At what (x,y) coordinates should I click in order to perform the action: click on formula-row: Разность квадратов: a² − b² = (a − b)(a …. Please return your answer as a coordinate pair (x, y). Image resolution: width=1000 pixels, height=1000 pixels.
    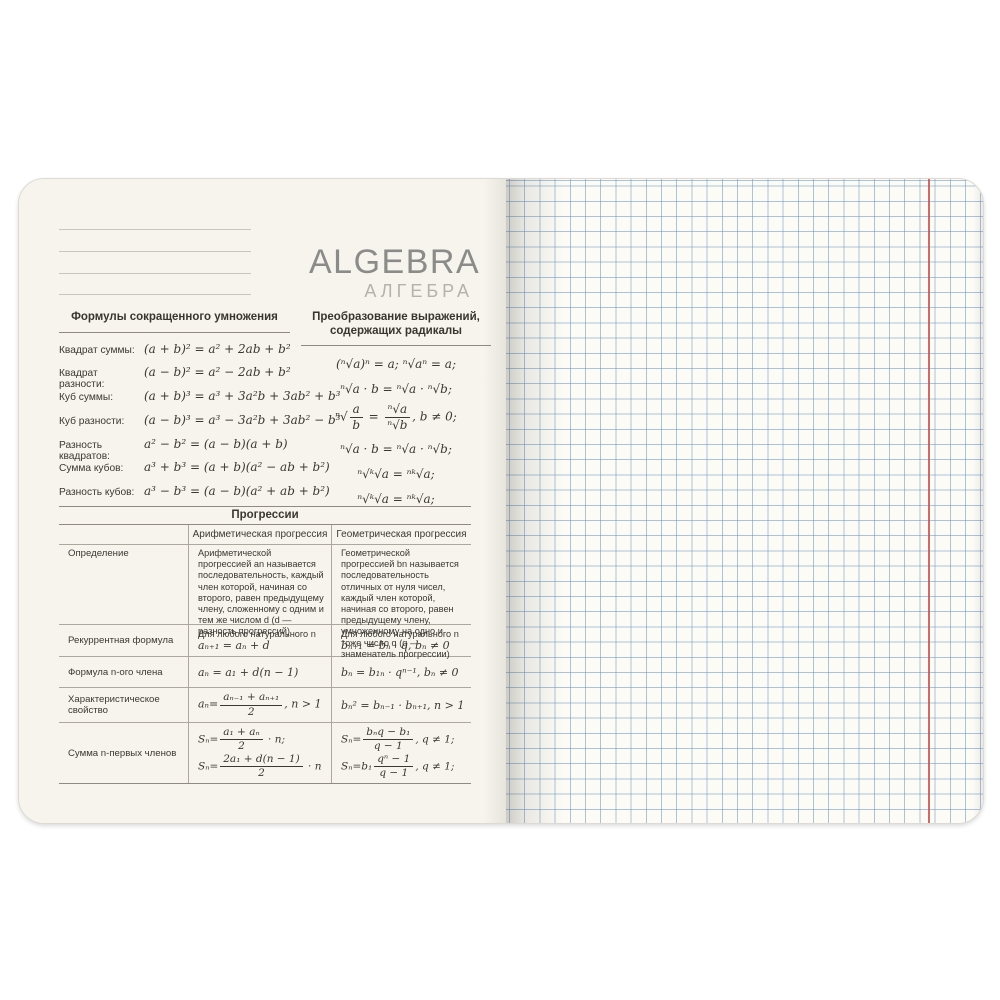
    Looking at the image, I should click on (174, 449).